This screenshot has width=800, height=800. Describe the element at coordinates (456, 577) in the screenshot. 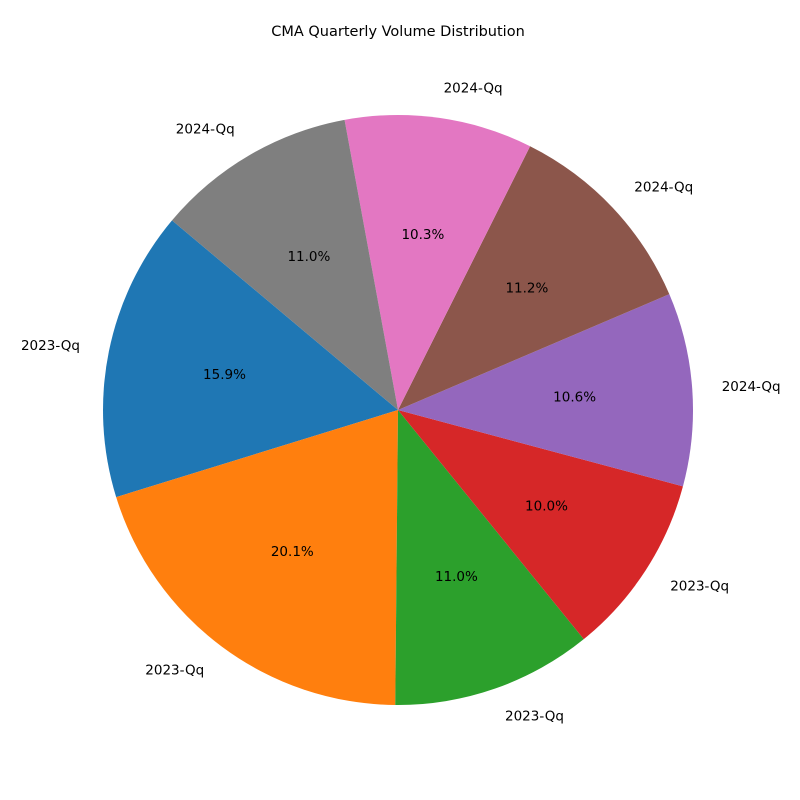

I see `slice-percent-label-3: 11.0%` at that location.